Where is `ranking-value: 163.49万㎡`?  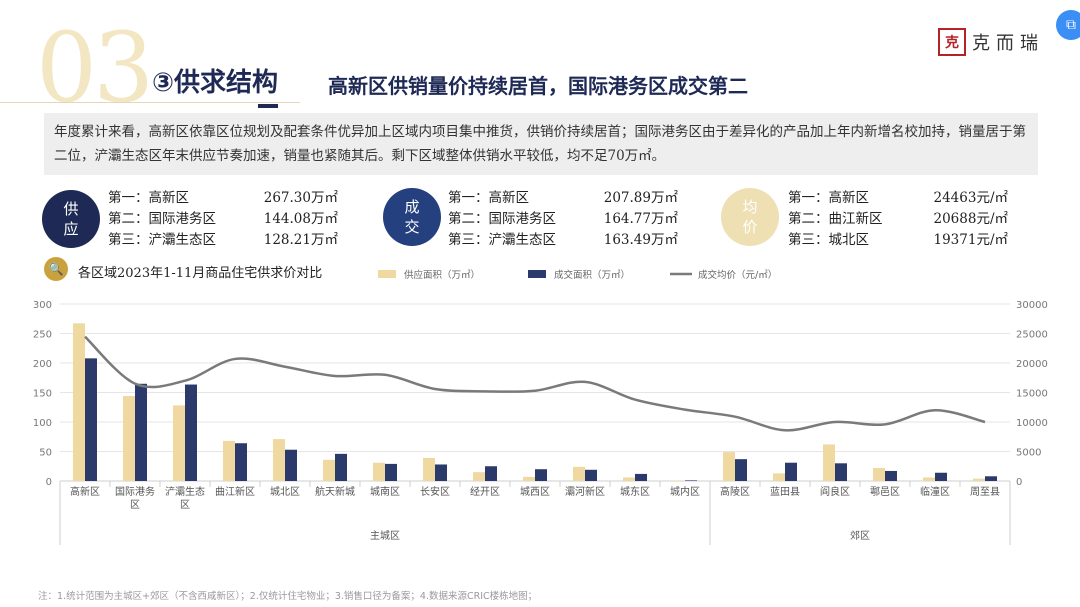
ranking-value: 163.49万㎡ is located at coordinates (640, 240).